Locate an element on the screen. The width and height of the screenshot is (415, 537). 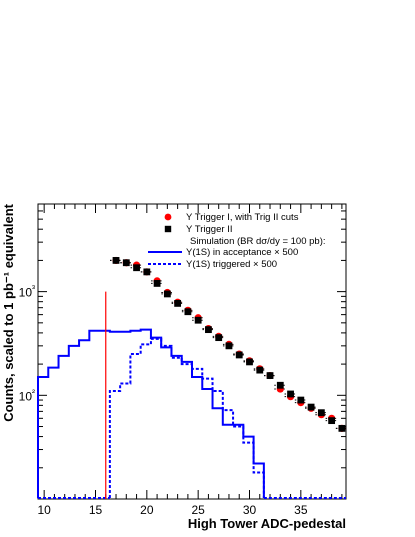
x-axis-title: High Tower ADC-pedestal is located at coordinates (267, 523).